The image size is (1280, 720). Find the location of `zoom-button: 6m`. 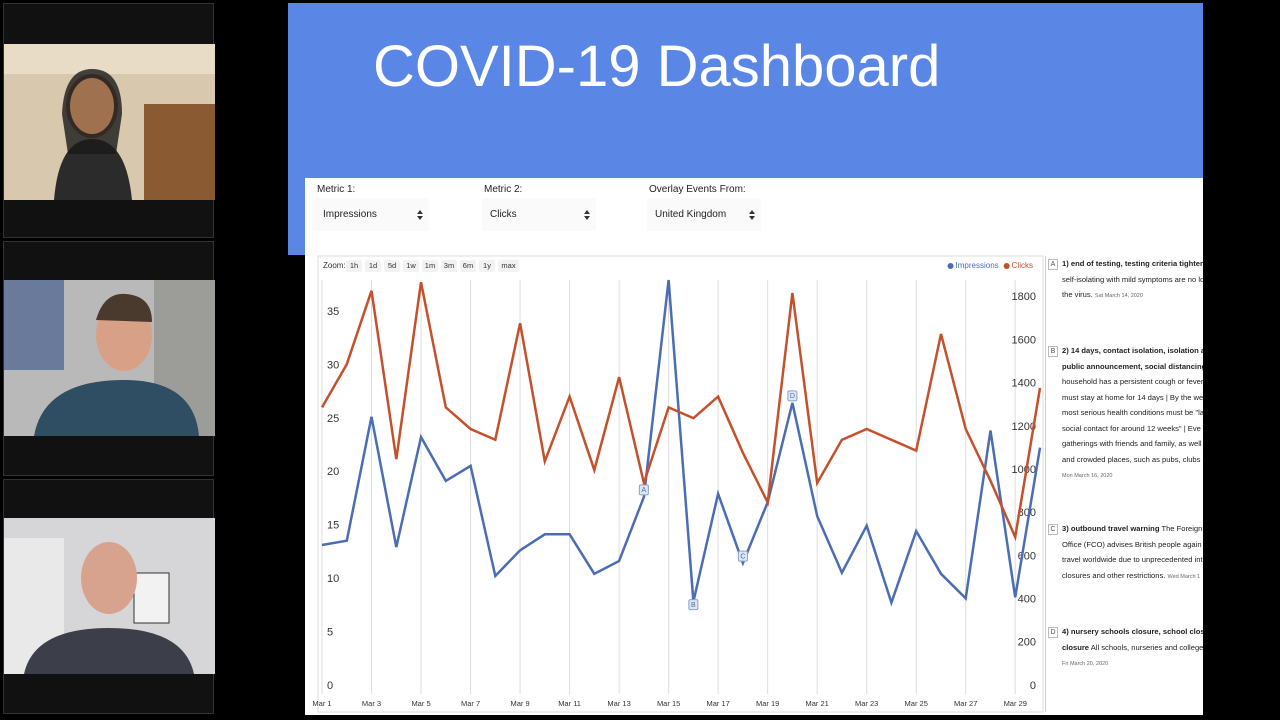

zoom-button: 6m is located at coordinates (468, 265).